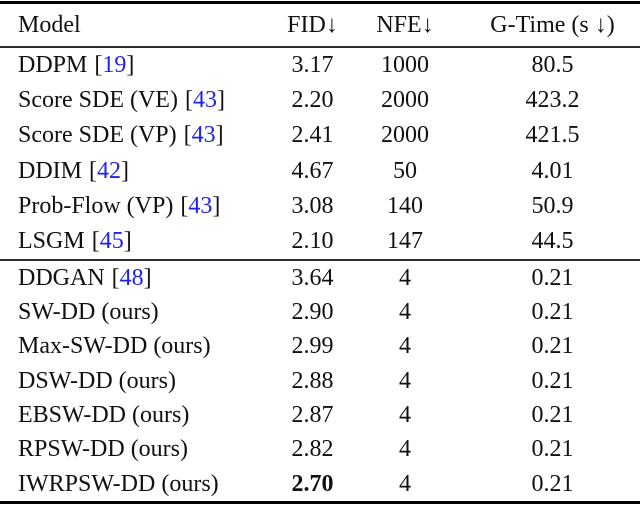 This screenshot has height=507, width=640. What do you see at coordinates (405, 170) in the screenshot?
I see `nfe-cell: 50` at bounding box center [405, 170].